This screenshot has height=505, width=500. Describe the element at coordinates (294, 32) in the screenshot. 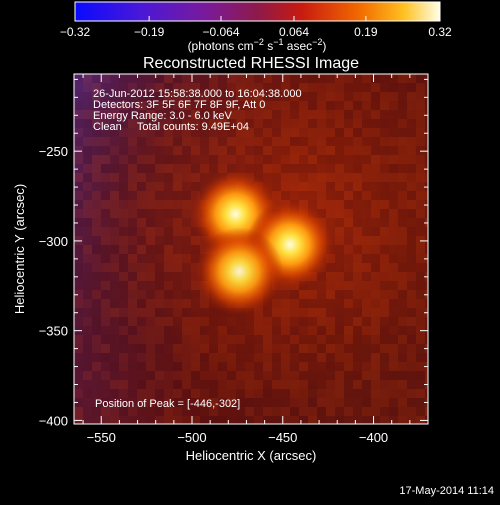

I see `colorbar-tick-label-3: 0.064` at that location.